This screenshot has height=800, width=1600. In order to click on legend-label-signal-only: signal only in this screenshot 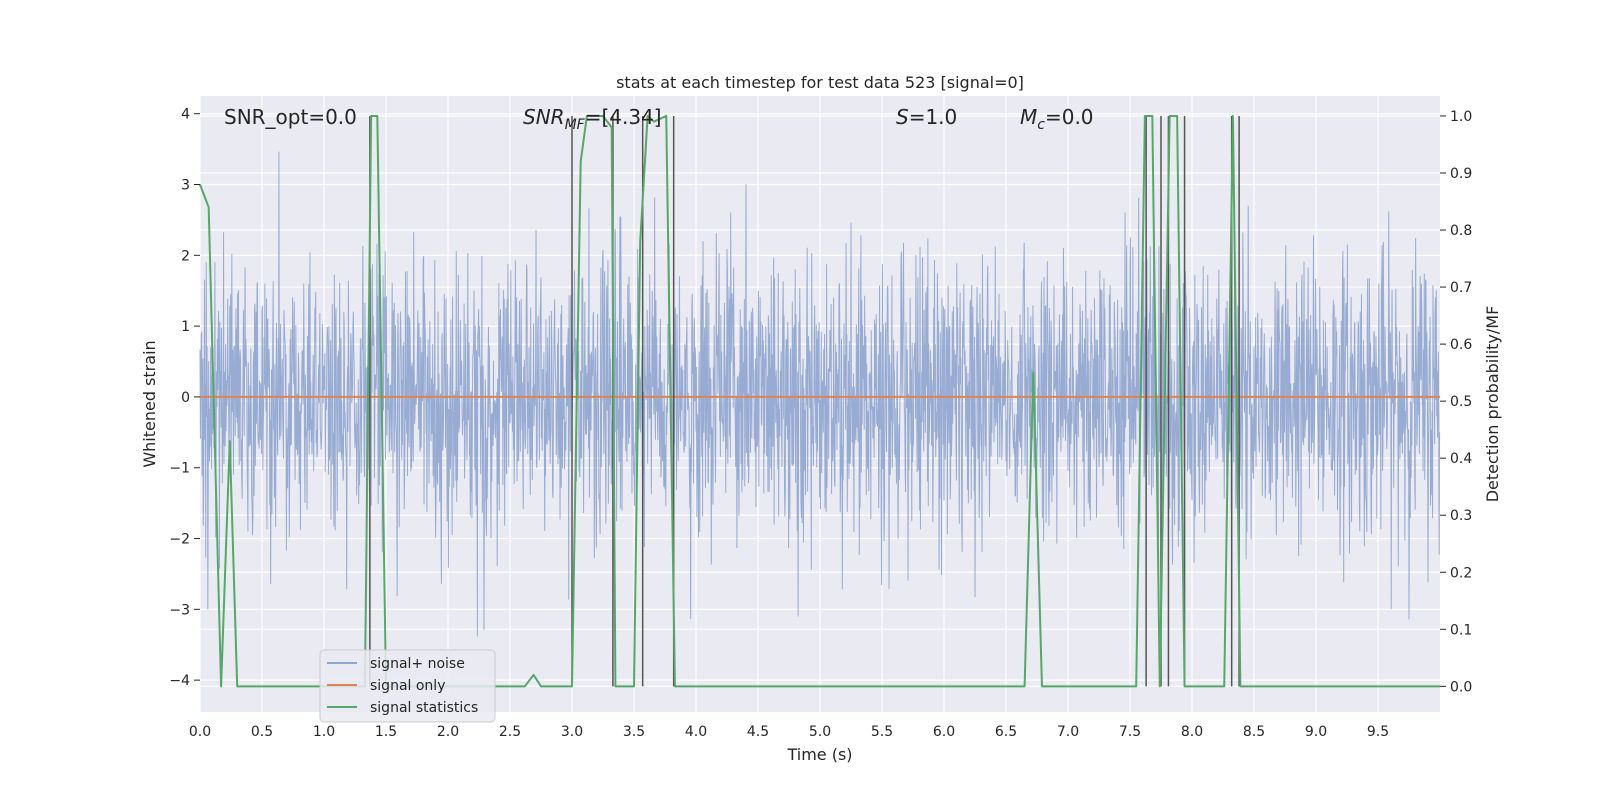, I will do `click(407, 686)`.